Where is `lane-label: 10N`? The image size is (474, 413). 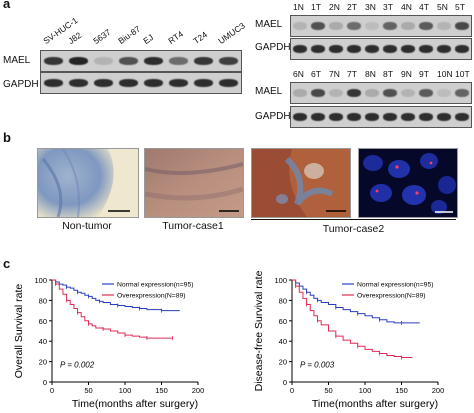
lane-label: 10N is located at coordinates (445, 74).